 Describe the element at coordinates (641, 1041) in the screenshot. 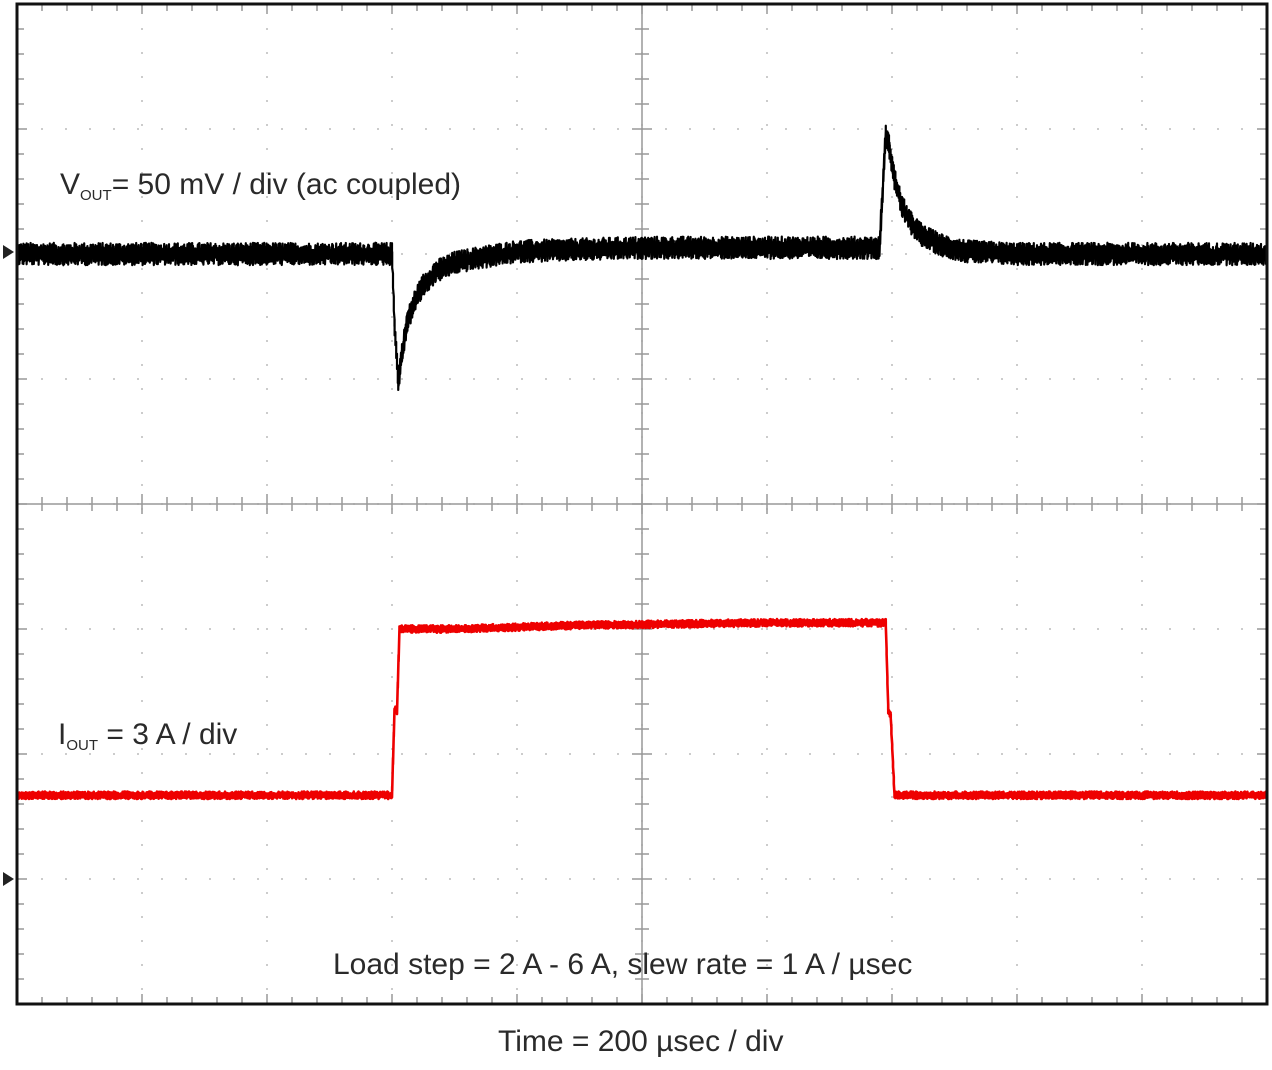

I see `time-scale-label: Time = 200 µsec / div` at that location.